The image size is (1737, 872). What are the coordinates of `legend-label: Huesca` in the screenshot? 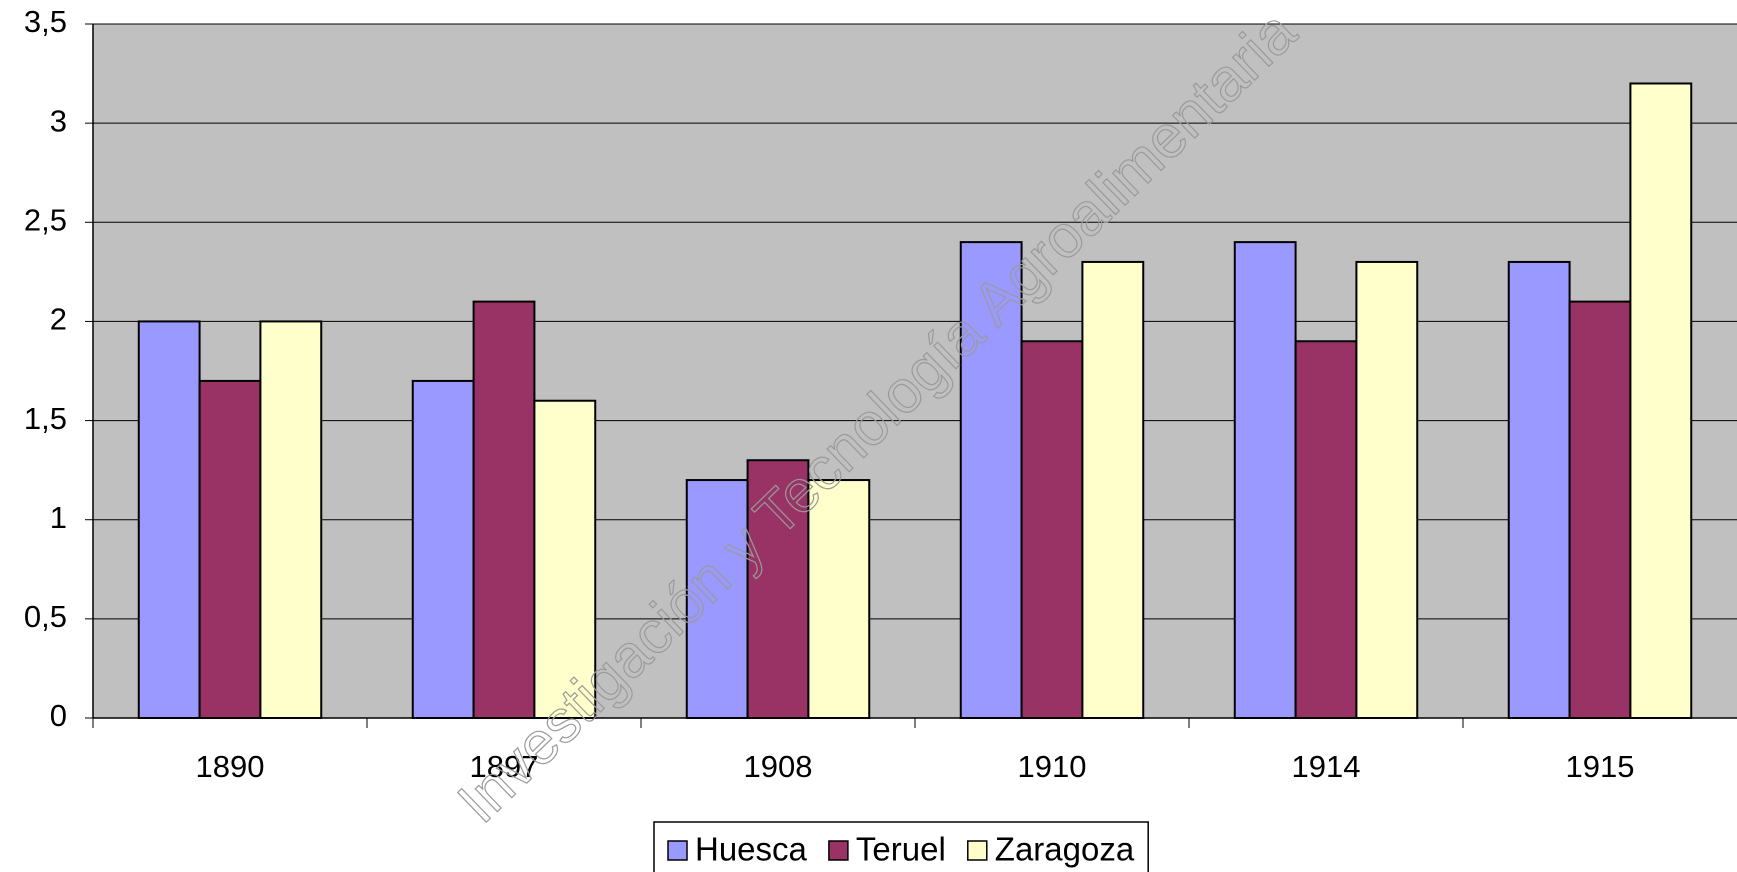 It's located at (751, 849).